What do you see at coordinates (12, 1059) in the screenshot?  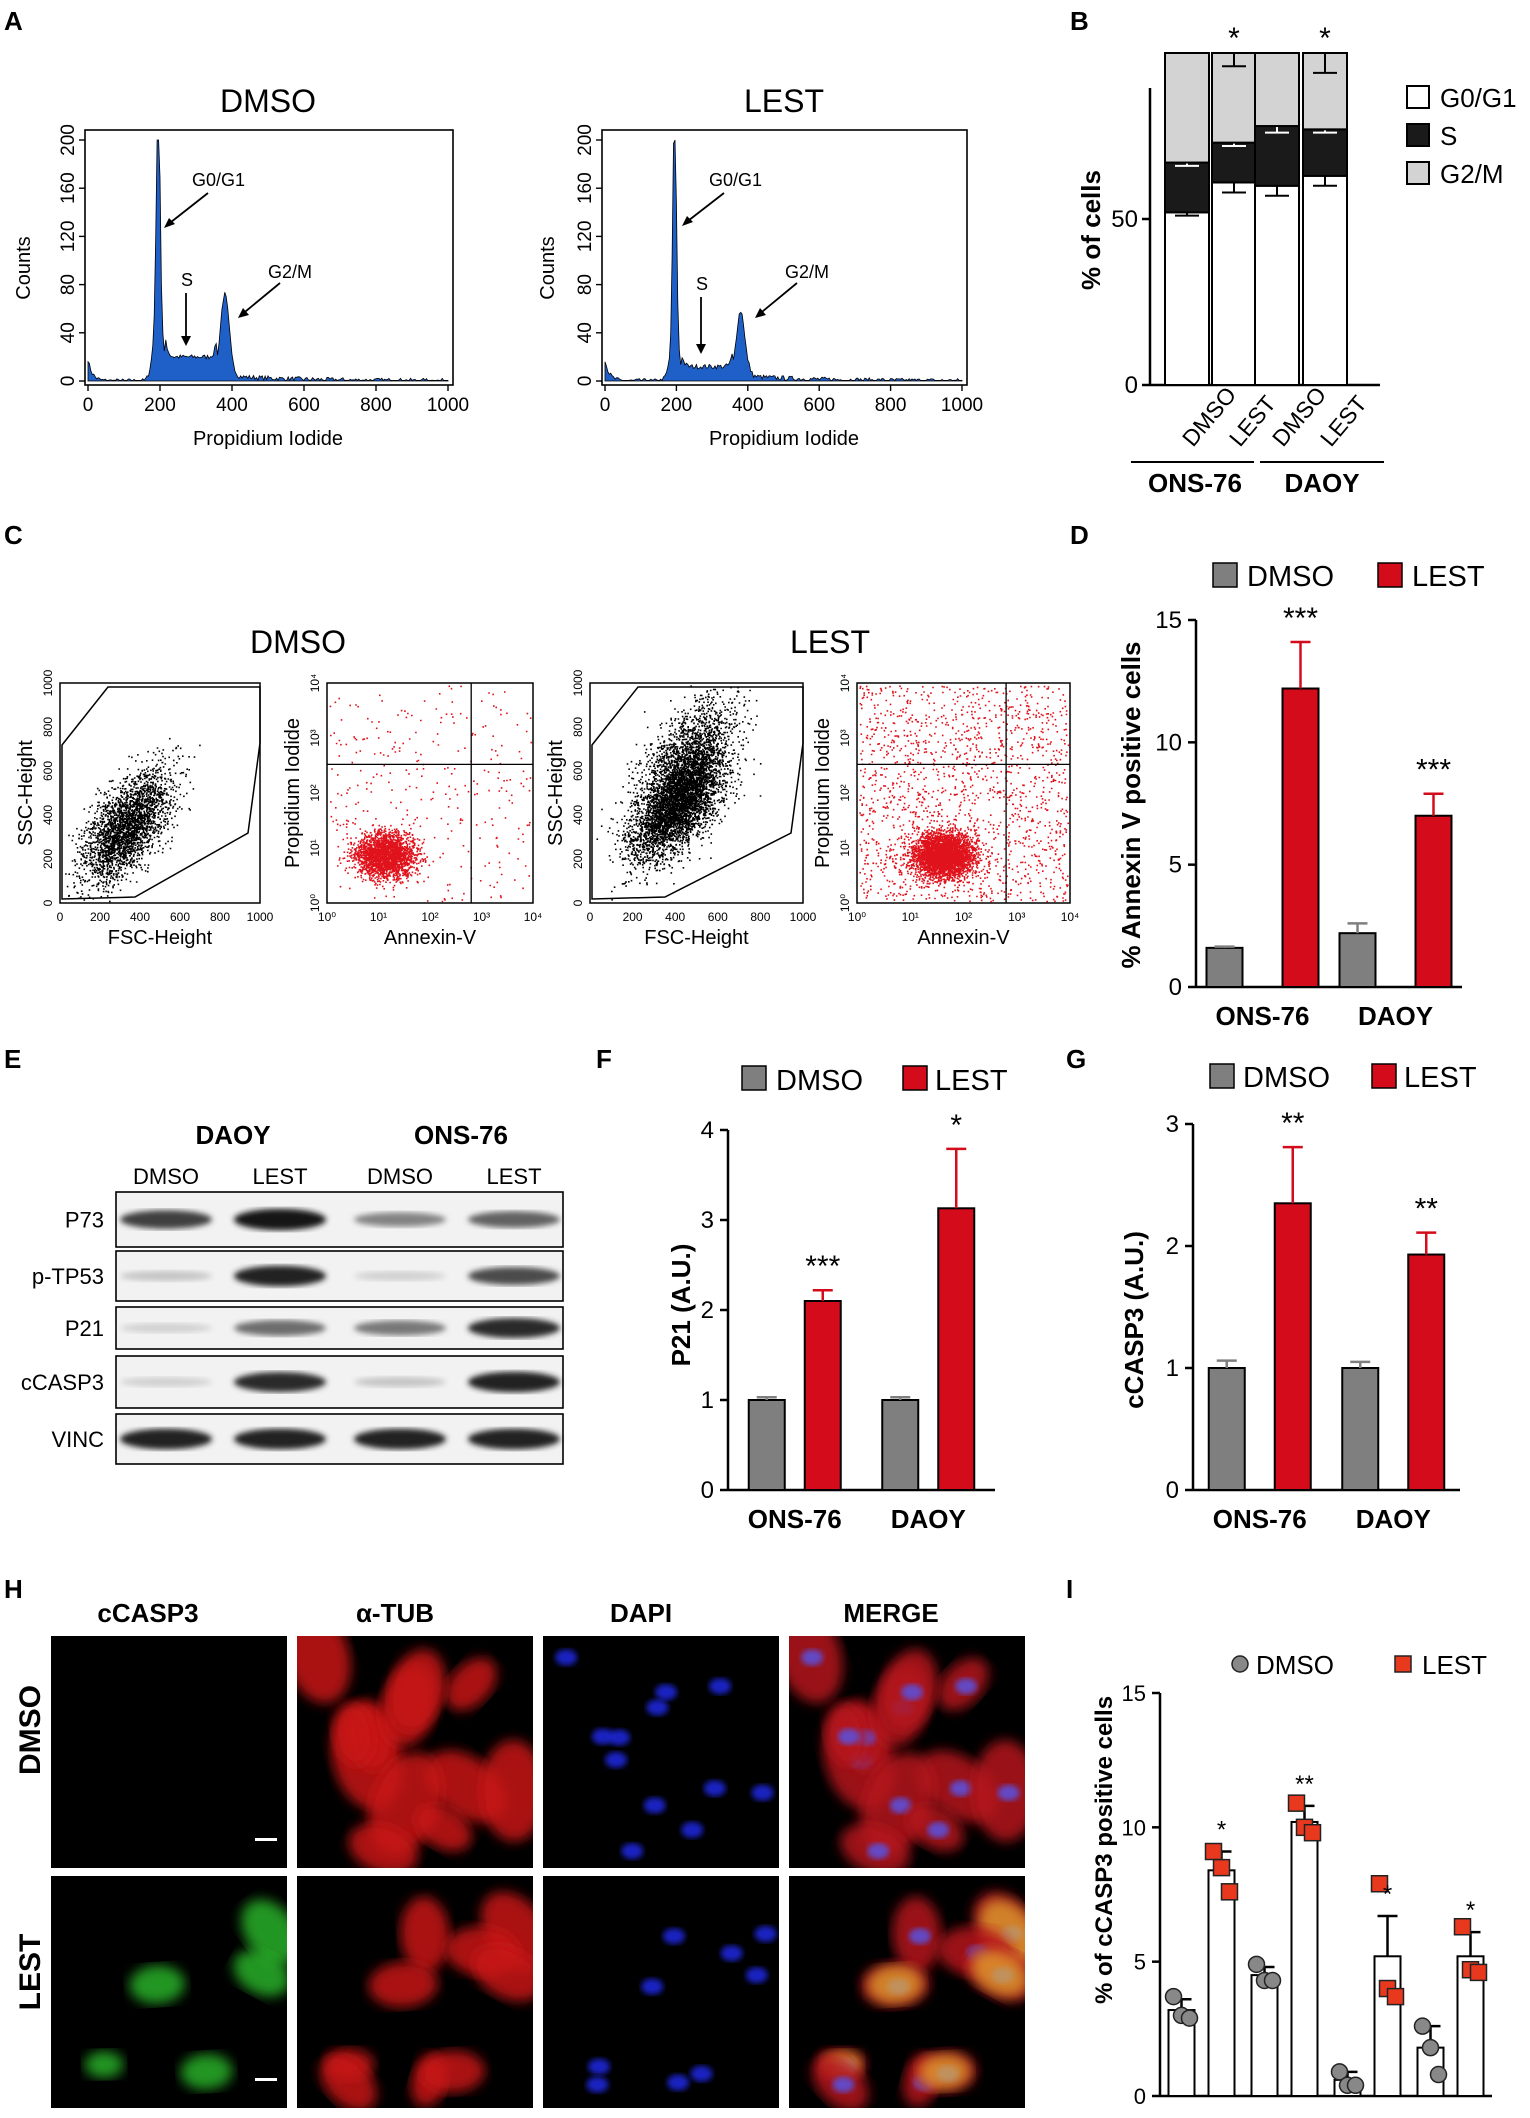 I see `panel-label-e: E` at bounding box center [12, 1059].